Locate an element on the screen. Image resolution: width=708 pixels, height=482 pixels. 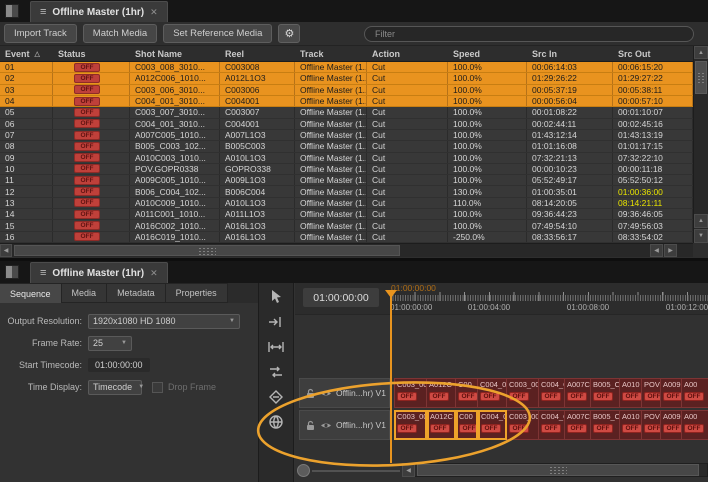
tab-offline-master-top: ≡ Offline Master (1hr) ✕ is located at coordinates (99, 11).